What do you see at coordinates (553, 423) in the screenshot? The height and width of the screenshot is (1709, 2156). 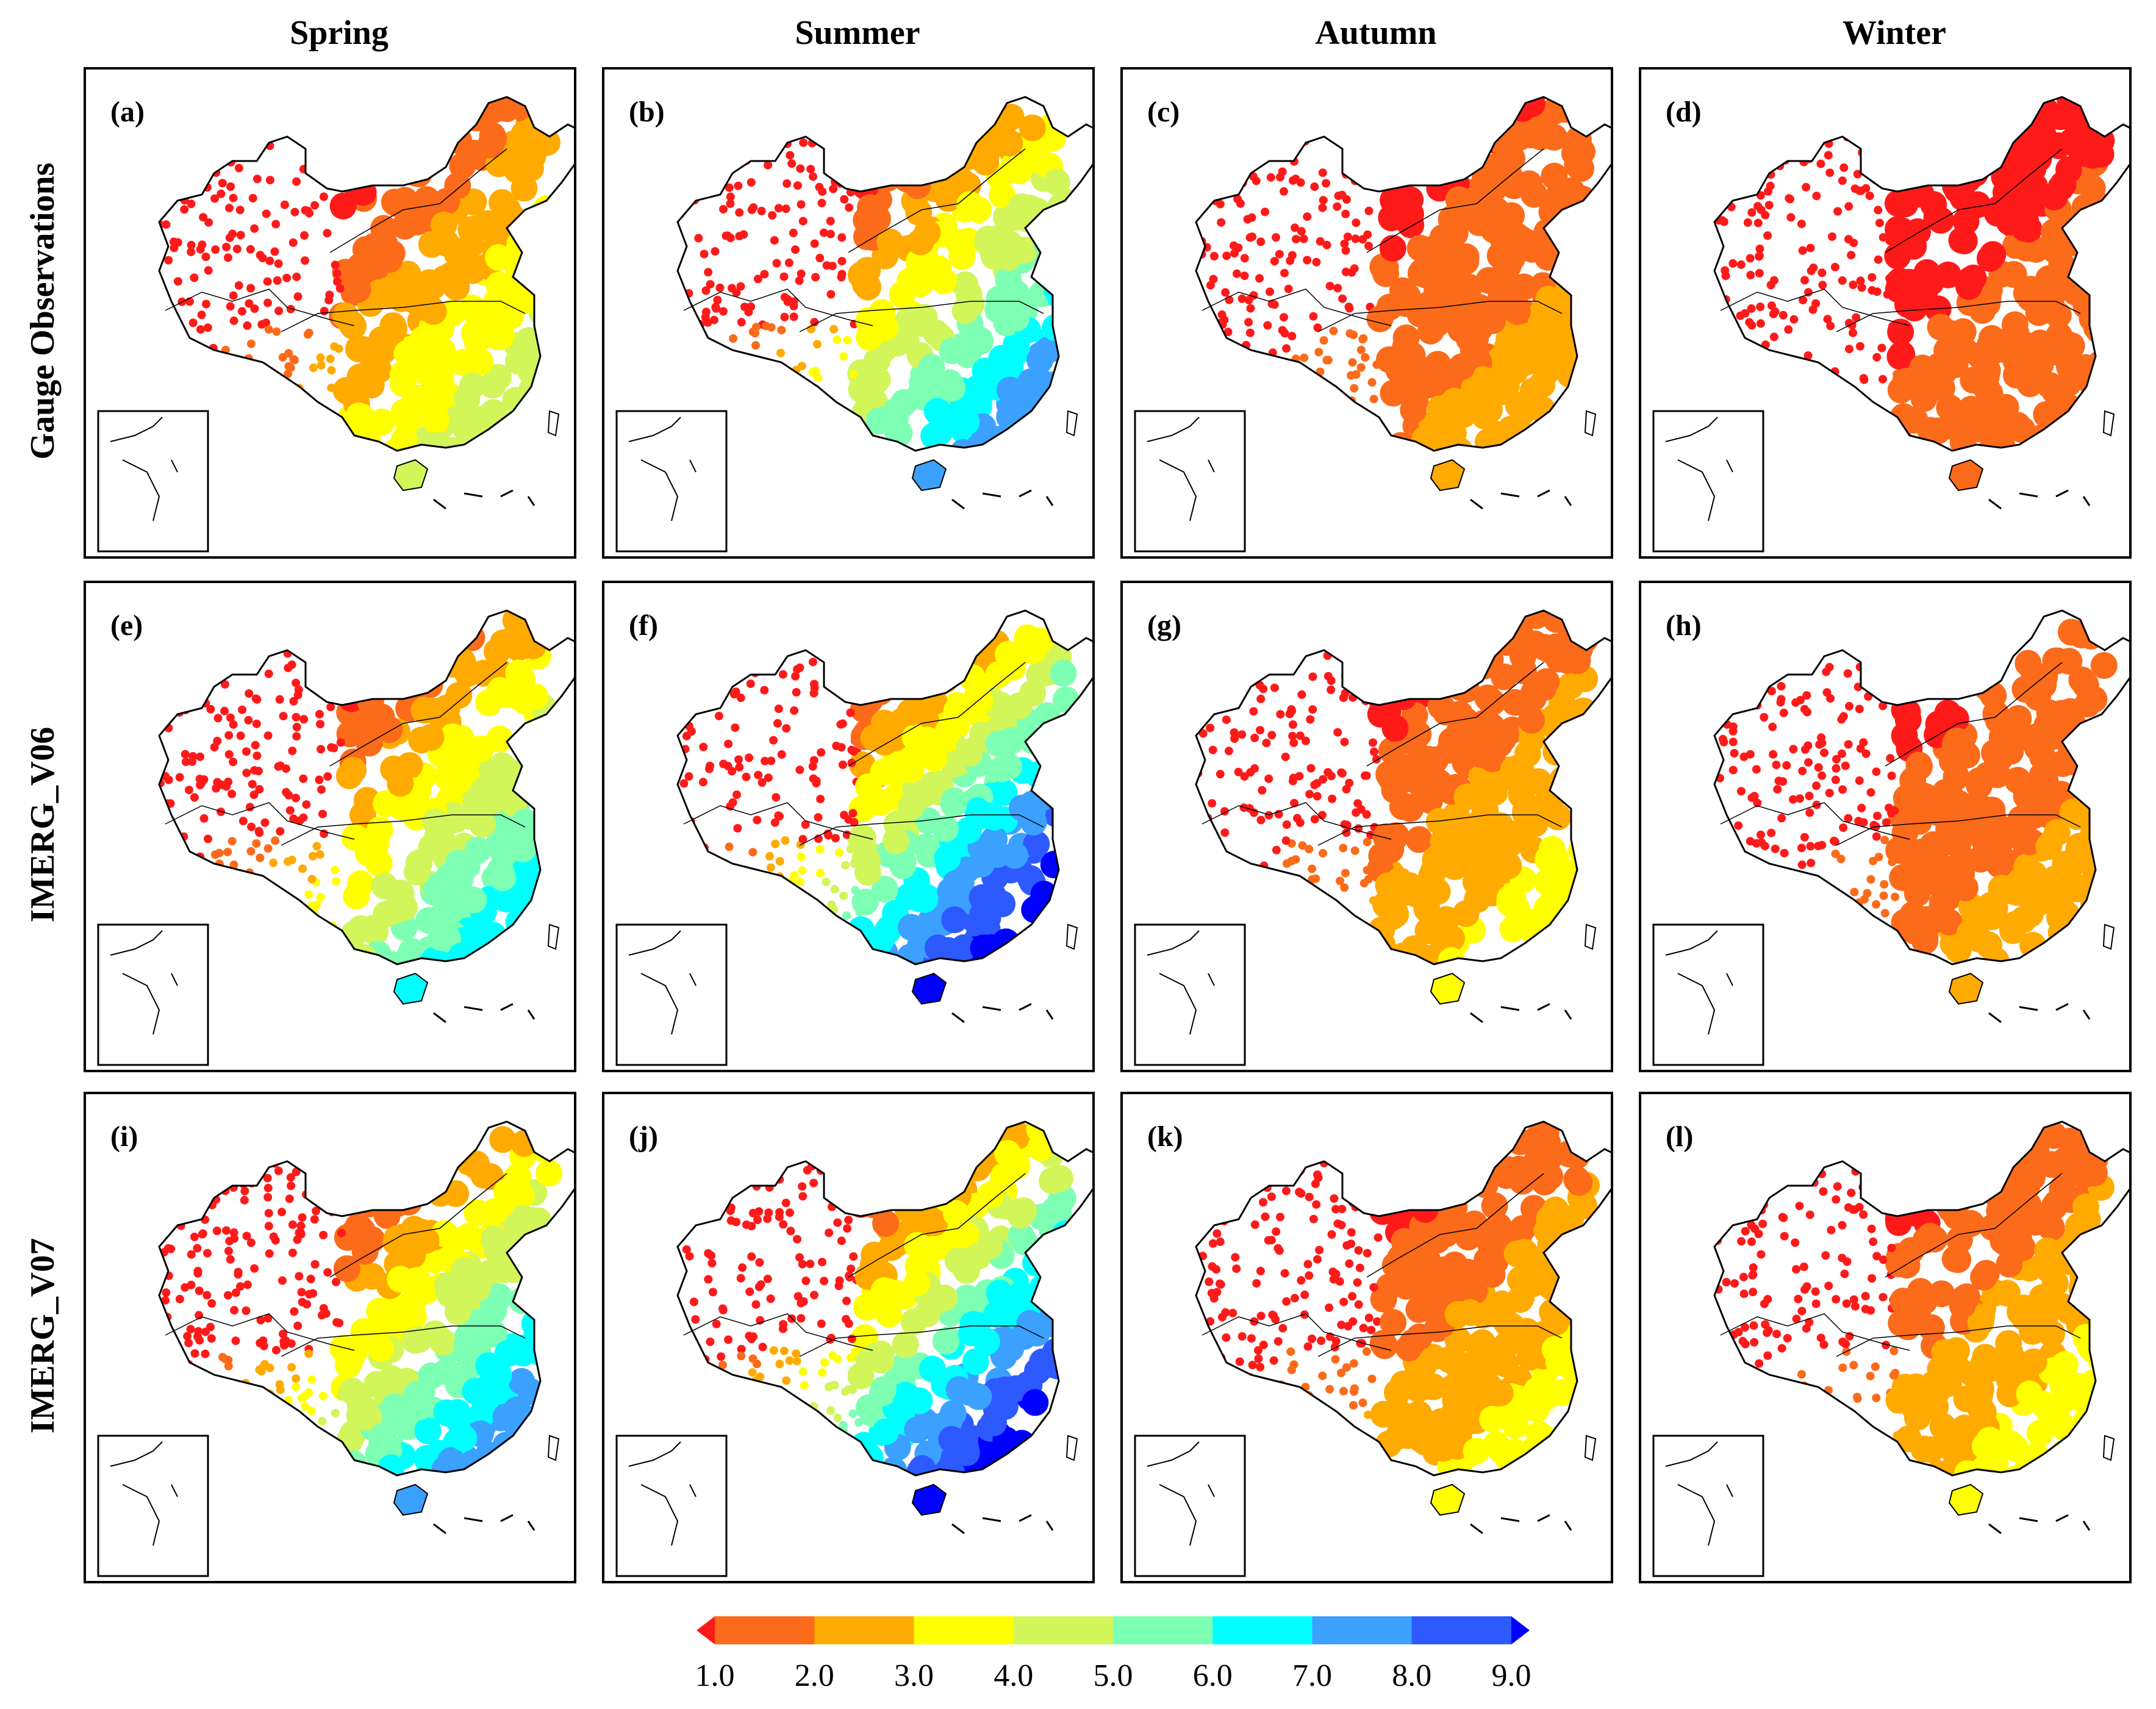 I see `taiwan-island` at bounding box center [553, 423].